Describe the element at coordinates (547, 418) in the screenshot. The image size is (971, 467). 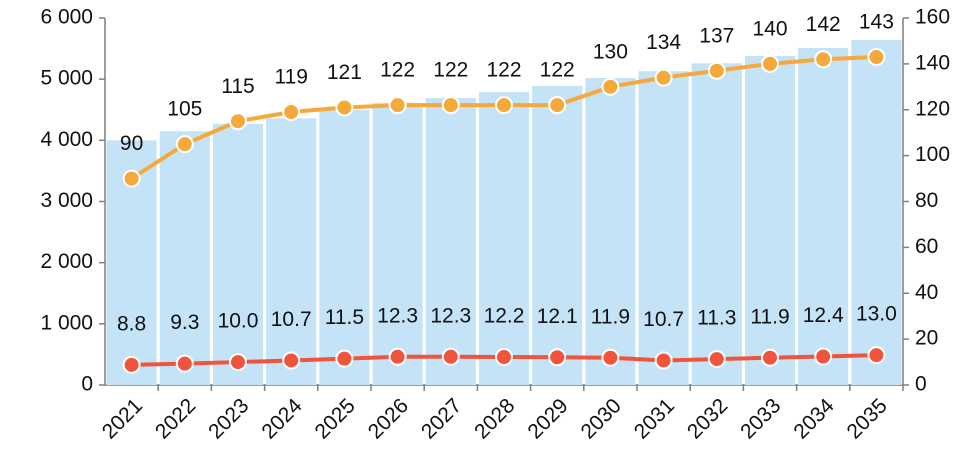
I see `x-tick-label: 2029` at that location.